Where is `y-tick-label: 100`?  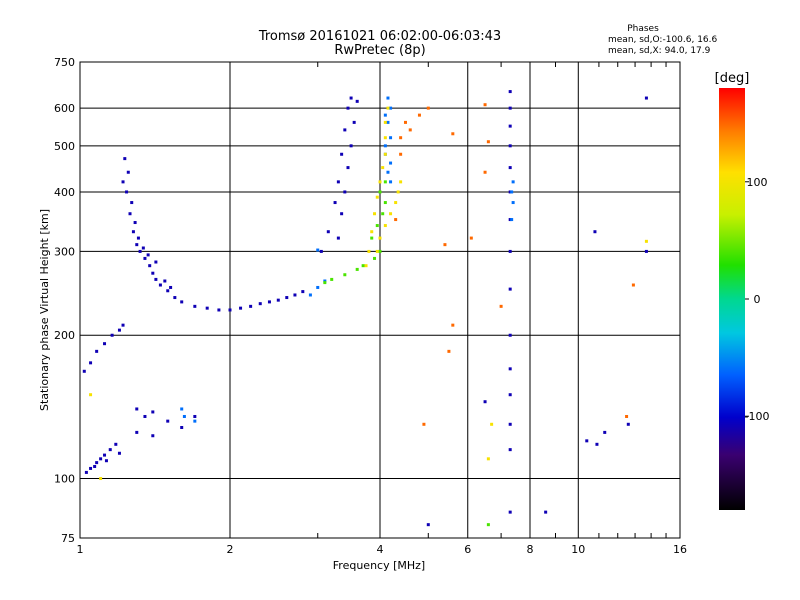
y-tick-label: 100 is located at coordinates (64, 479).